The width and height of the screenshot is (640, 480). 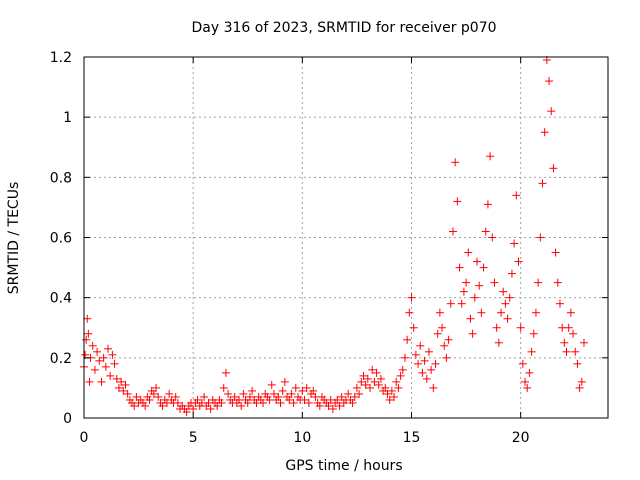 I want to click on y-tick-label: 0.4, so click(x=61, y=299).